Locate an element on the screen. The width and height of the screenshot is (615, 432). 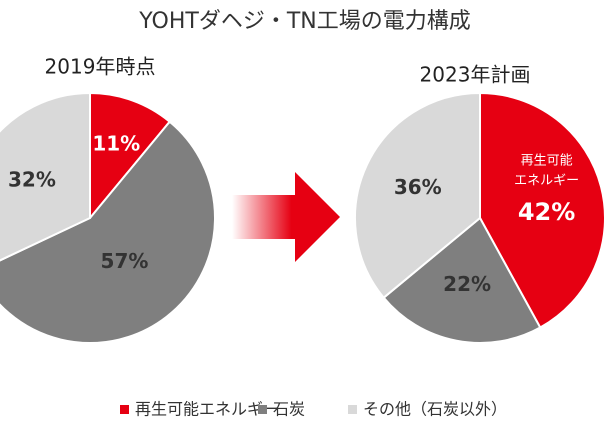
data-label: 32% is located at coordinates (32, 180).